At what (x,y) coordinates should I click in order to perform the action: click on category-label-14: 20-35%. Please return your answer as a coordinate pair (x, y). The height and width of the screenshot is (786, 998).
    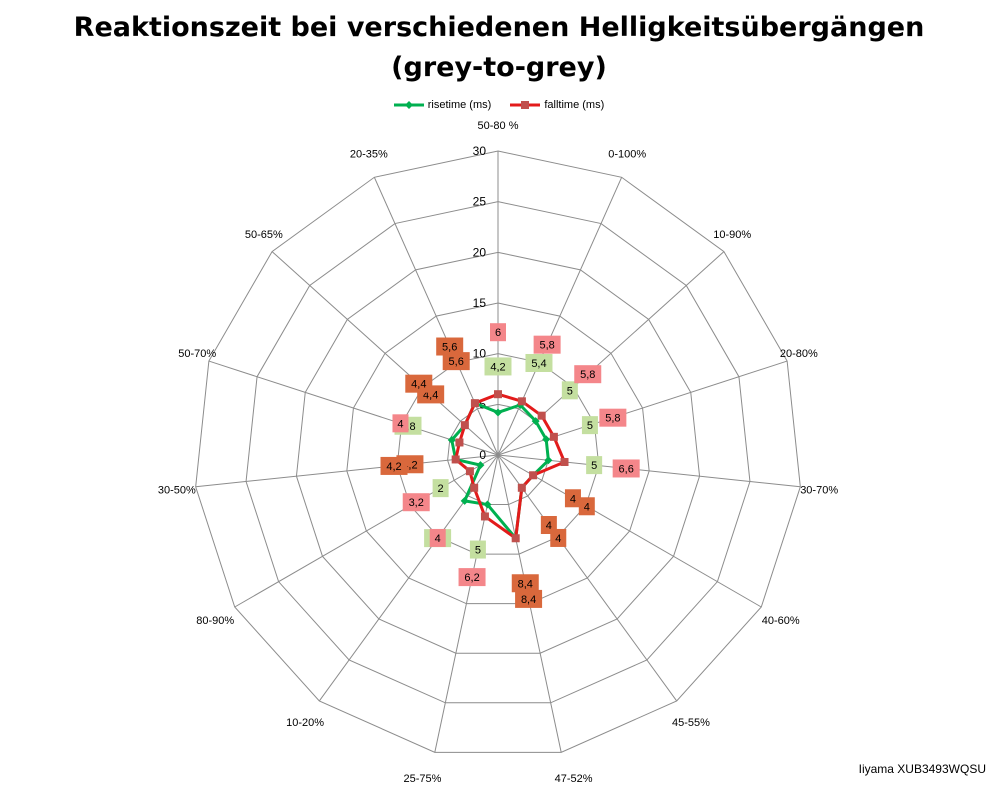
    Looking at the image, I should click on (369, 155).